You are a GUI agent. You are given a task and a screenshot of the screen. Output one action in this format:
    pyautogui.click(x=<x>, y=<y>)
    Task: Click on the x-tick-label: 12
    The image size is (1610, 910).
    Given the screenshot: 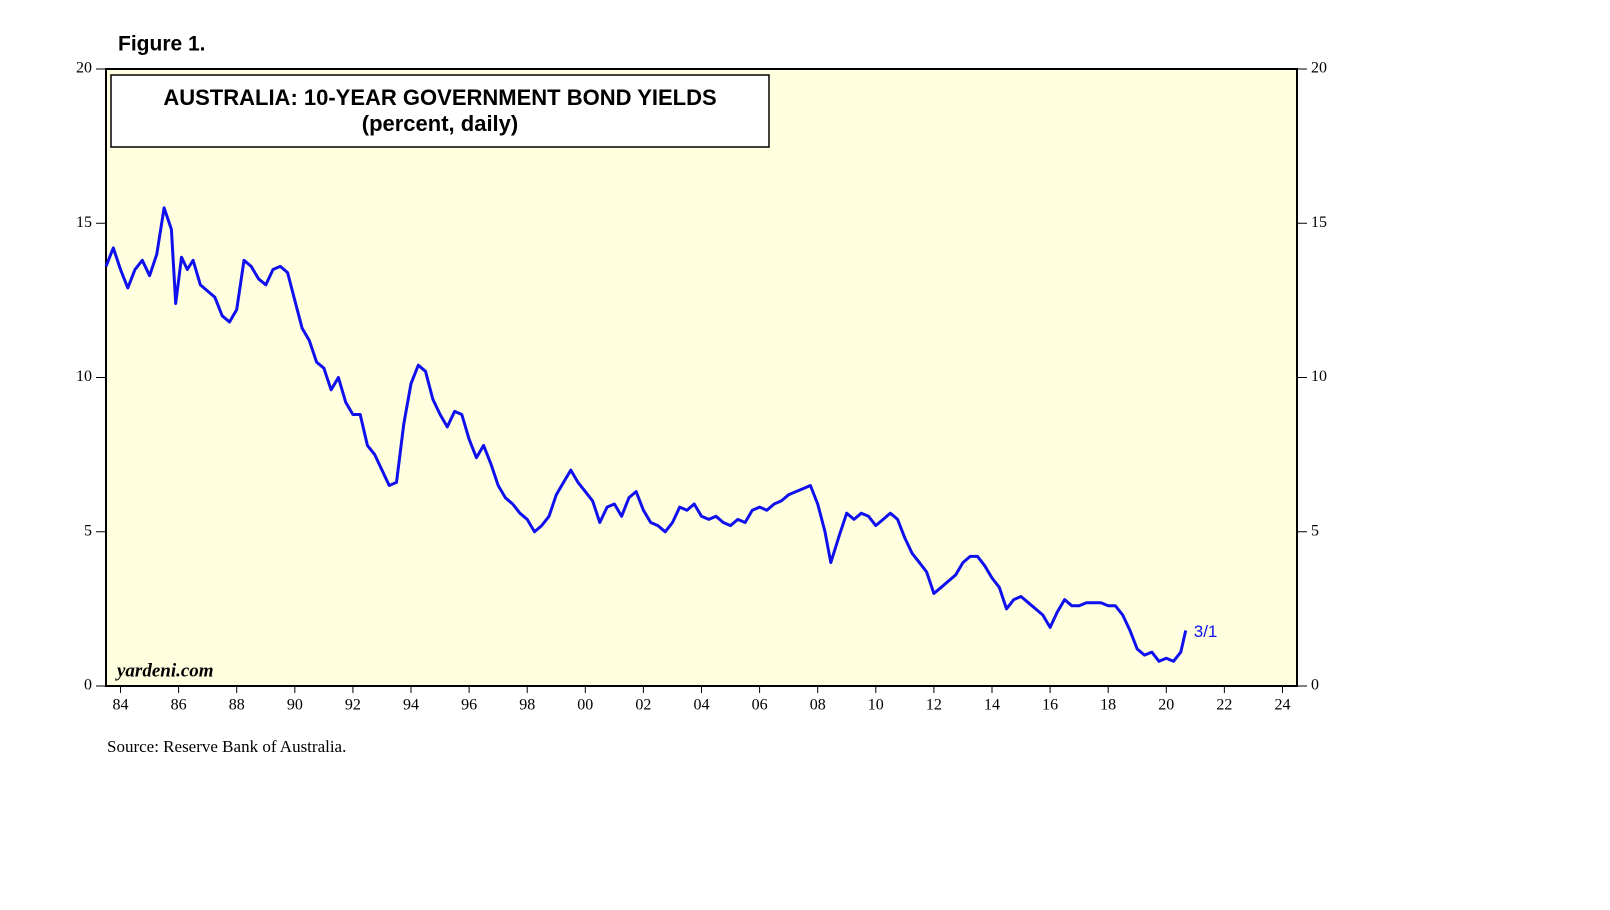 What is the action you would take?
    pyautogui.click(x=934, y=705)
    